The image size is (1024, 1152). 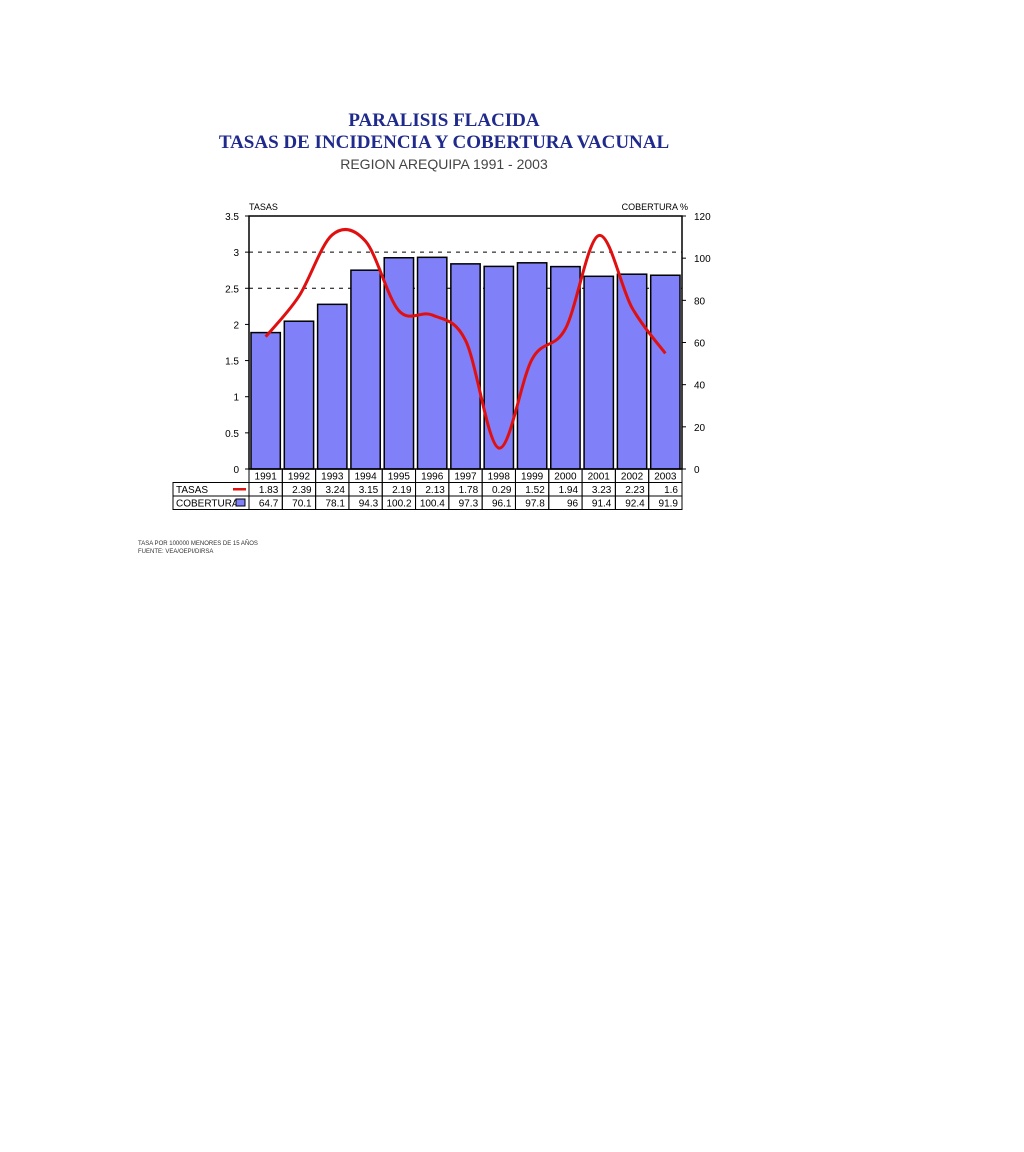 What do you see at coordinates (232, 217) in the screenshot?
I see `y-tick-label-left: 3.5` at bounding box center [232, 217].